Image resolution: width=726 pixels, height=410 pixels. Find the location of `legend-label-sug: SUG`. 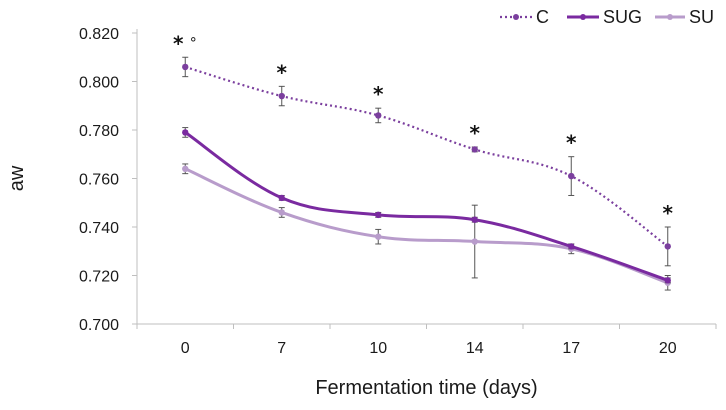

legend-label-sug: SUG is located at coordinates (622, 17).